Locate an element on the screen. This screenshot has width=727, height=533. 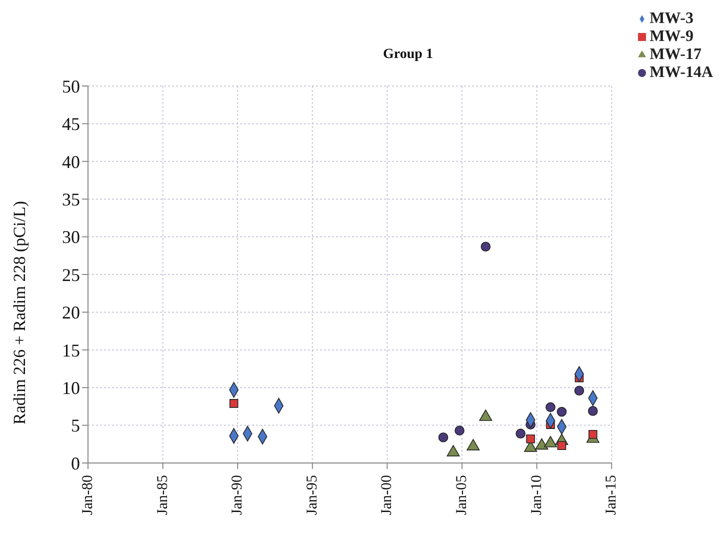
legend-label: MW-17 is located at coordinates (676, 54).